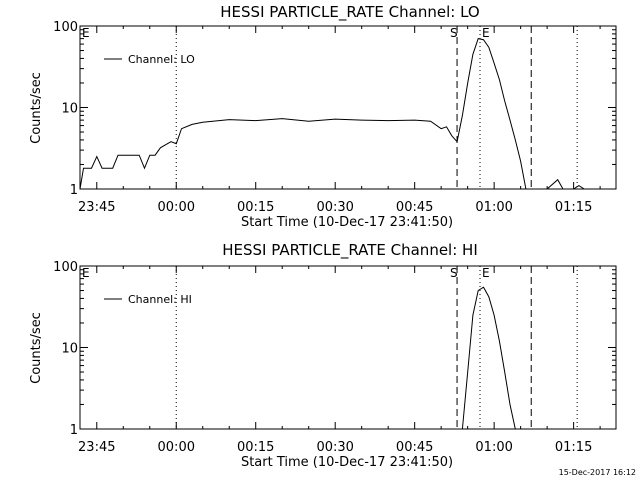 Image resolution: width=640 pixels, height=480 pixels. I want to click on legend-hi: Channel: HI, so click(148, 299).